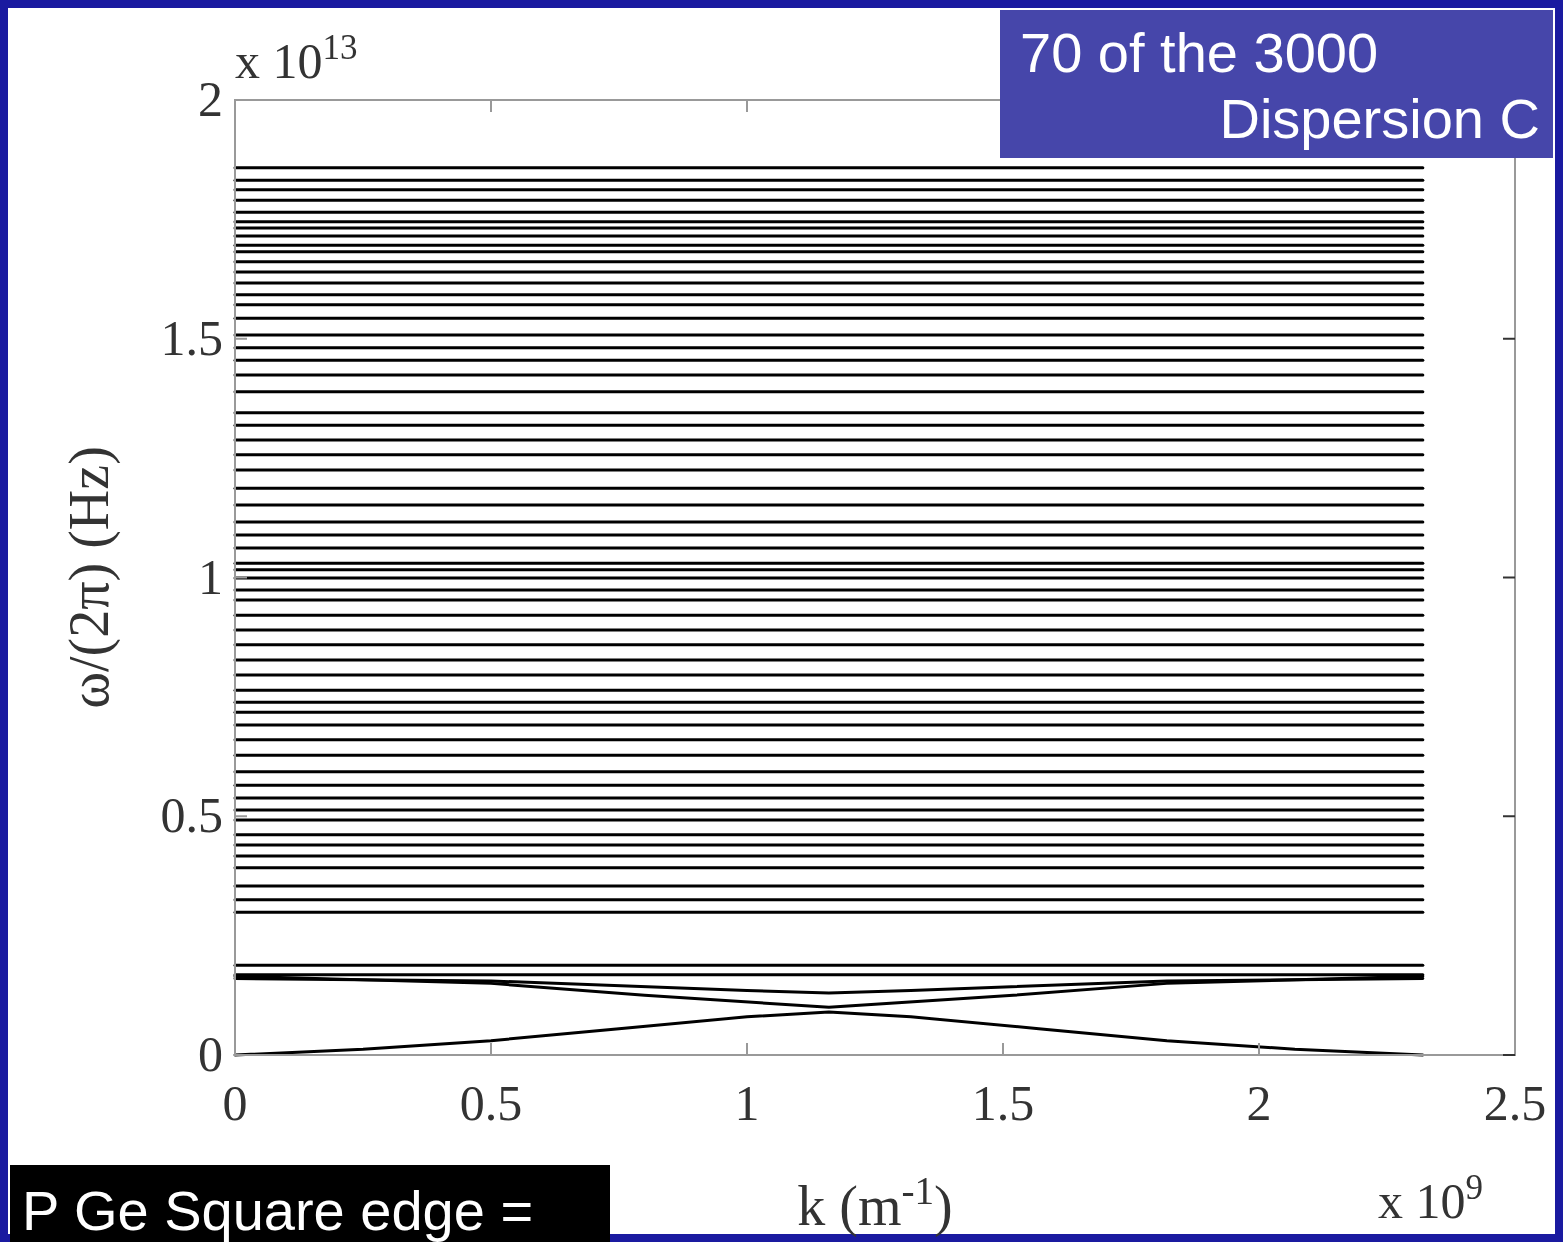 This screenshot has height=1242, width=1563. What do you see at coordinates (1280, 85) in the screenshot?
I see `annotation: 70 of the 3000 Dispersion C` at bounding box center [1280, 85].